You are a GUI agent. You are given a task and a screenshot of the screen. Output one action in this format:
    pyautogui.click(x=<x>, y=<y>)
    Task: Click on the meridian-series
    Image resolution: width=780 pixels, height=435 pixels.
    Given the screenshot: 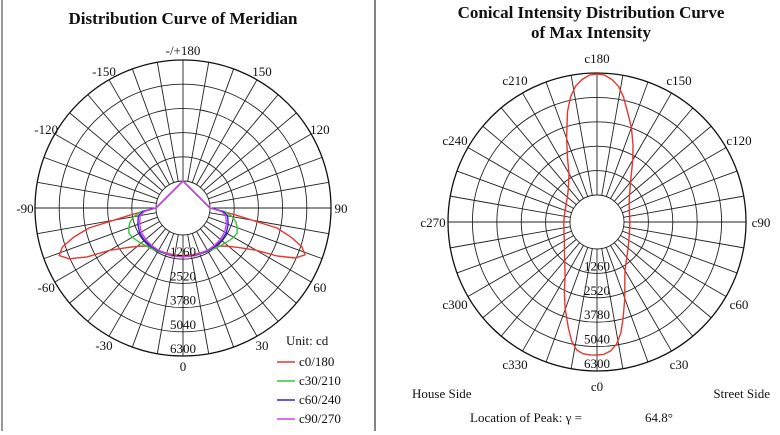 What is the action you would take?
    pyautogui.click(x=182, y=220)
    